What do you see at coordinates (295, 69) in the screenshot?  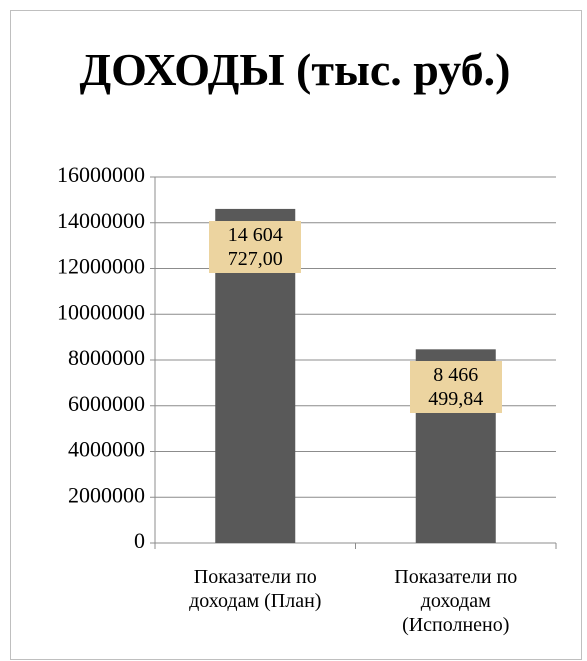 I see `chart-title: ДОХОДЫ (тыс. руб.)` at bounding box center [295, 69].